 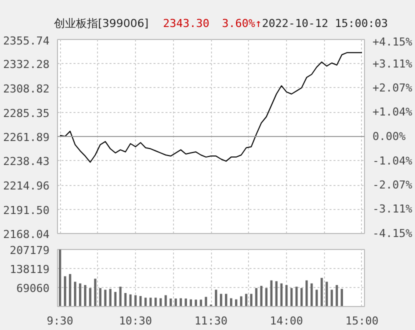 What do you see at coordinates (389, 136) in the screenshot?
I see `y2-tick-label: 0.00%` at bounding box center [389, 136].